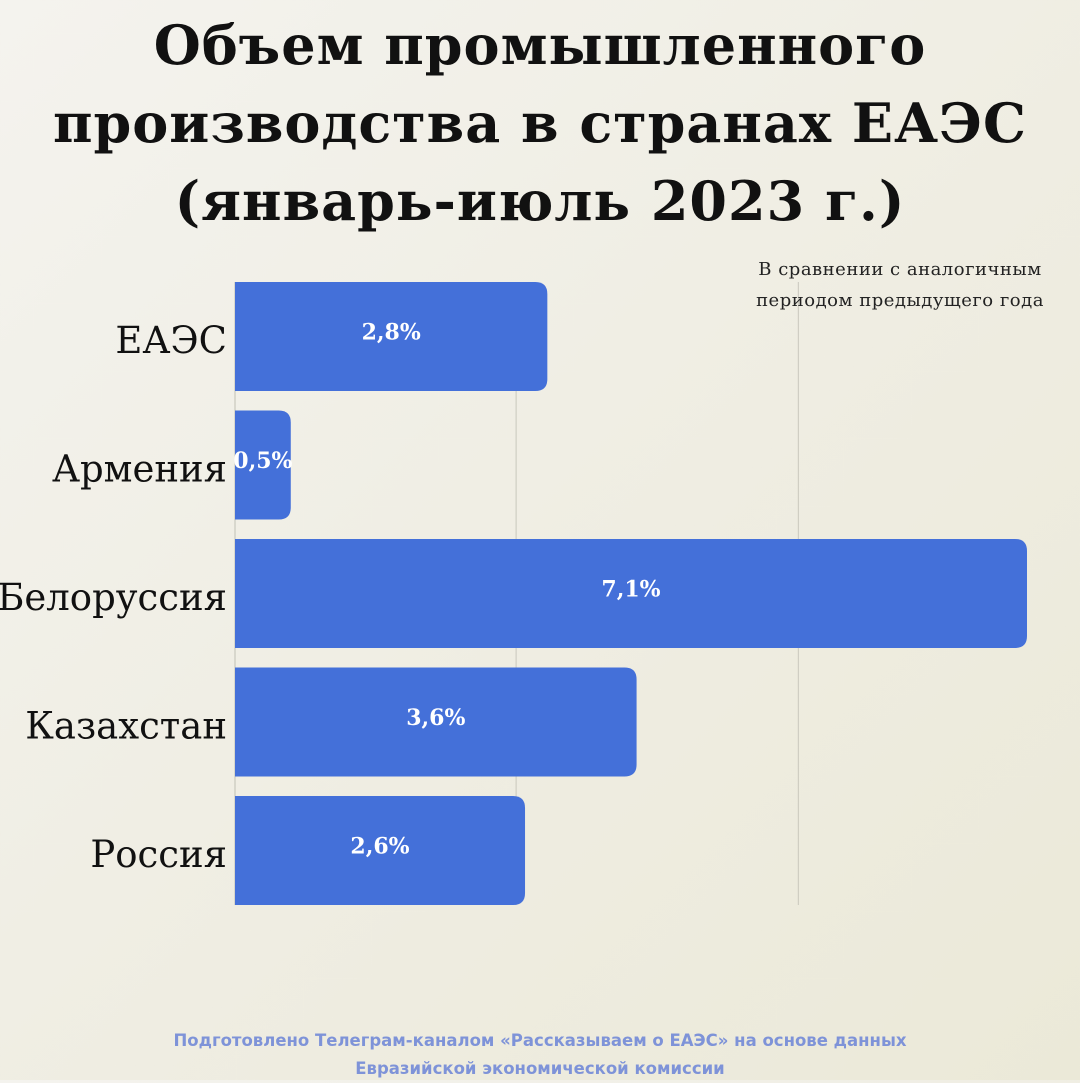 Image resolution: width=1080 pixels, height=1083 pixels. I want to click on chart-title-line-1: Объем промышленного, so click(540, 45).